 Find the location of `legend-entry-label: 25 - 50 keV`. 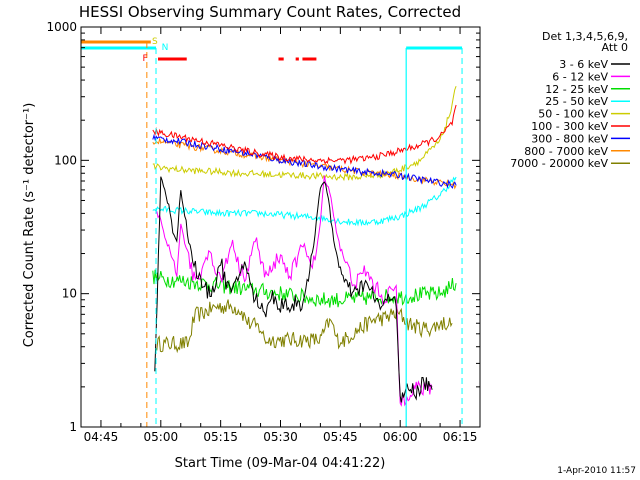

legend-entry-label: 25 - 50 keV is located at coordinates (576, 101).